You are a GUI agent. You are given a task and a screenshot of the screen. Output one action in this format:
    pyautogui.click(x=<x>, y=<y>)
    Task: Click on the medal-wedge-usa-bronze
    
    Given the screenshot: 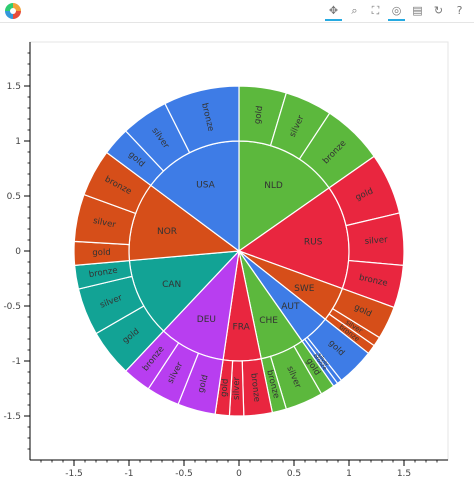 What is the action you would take?
    pyautogui.click(x=202, y=119)
    